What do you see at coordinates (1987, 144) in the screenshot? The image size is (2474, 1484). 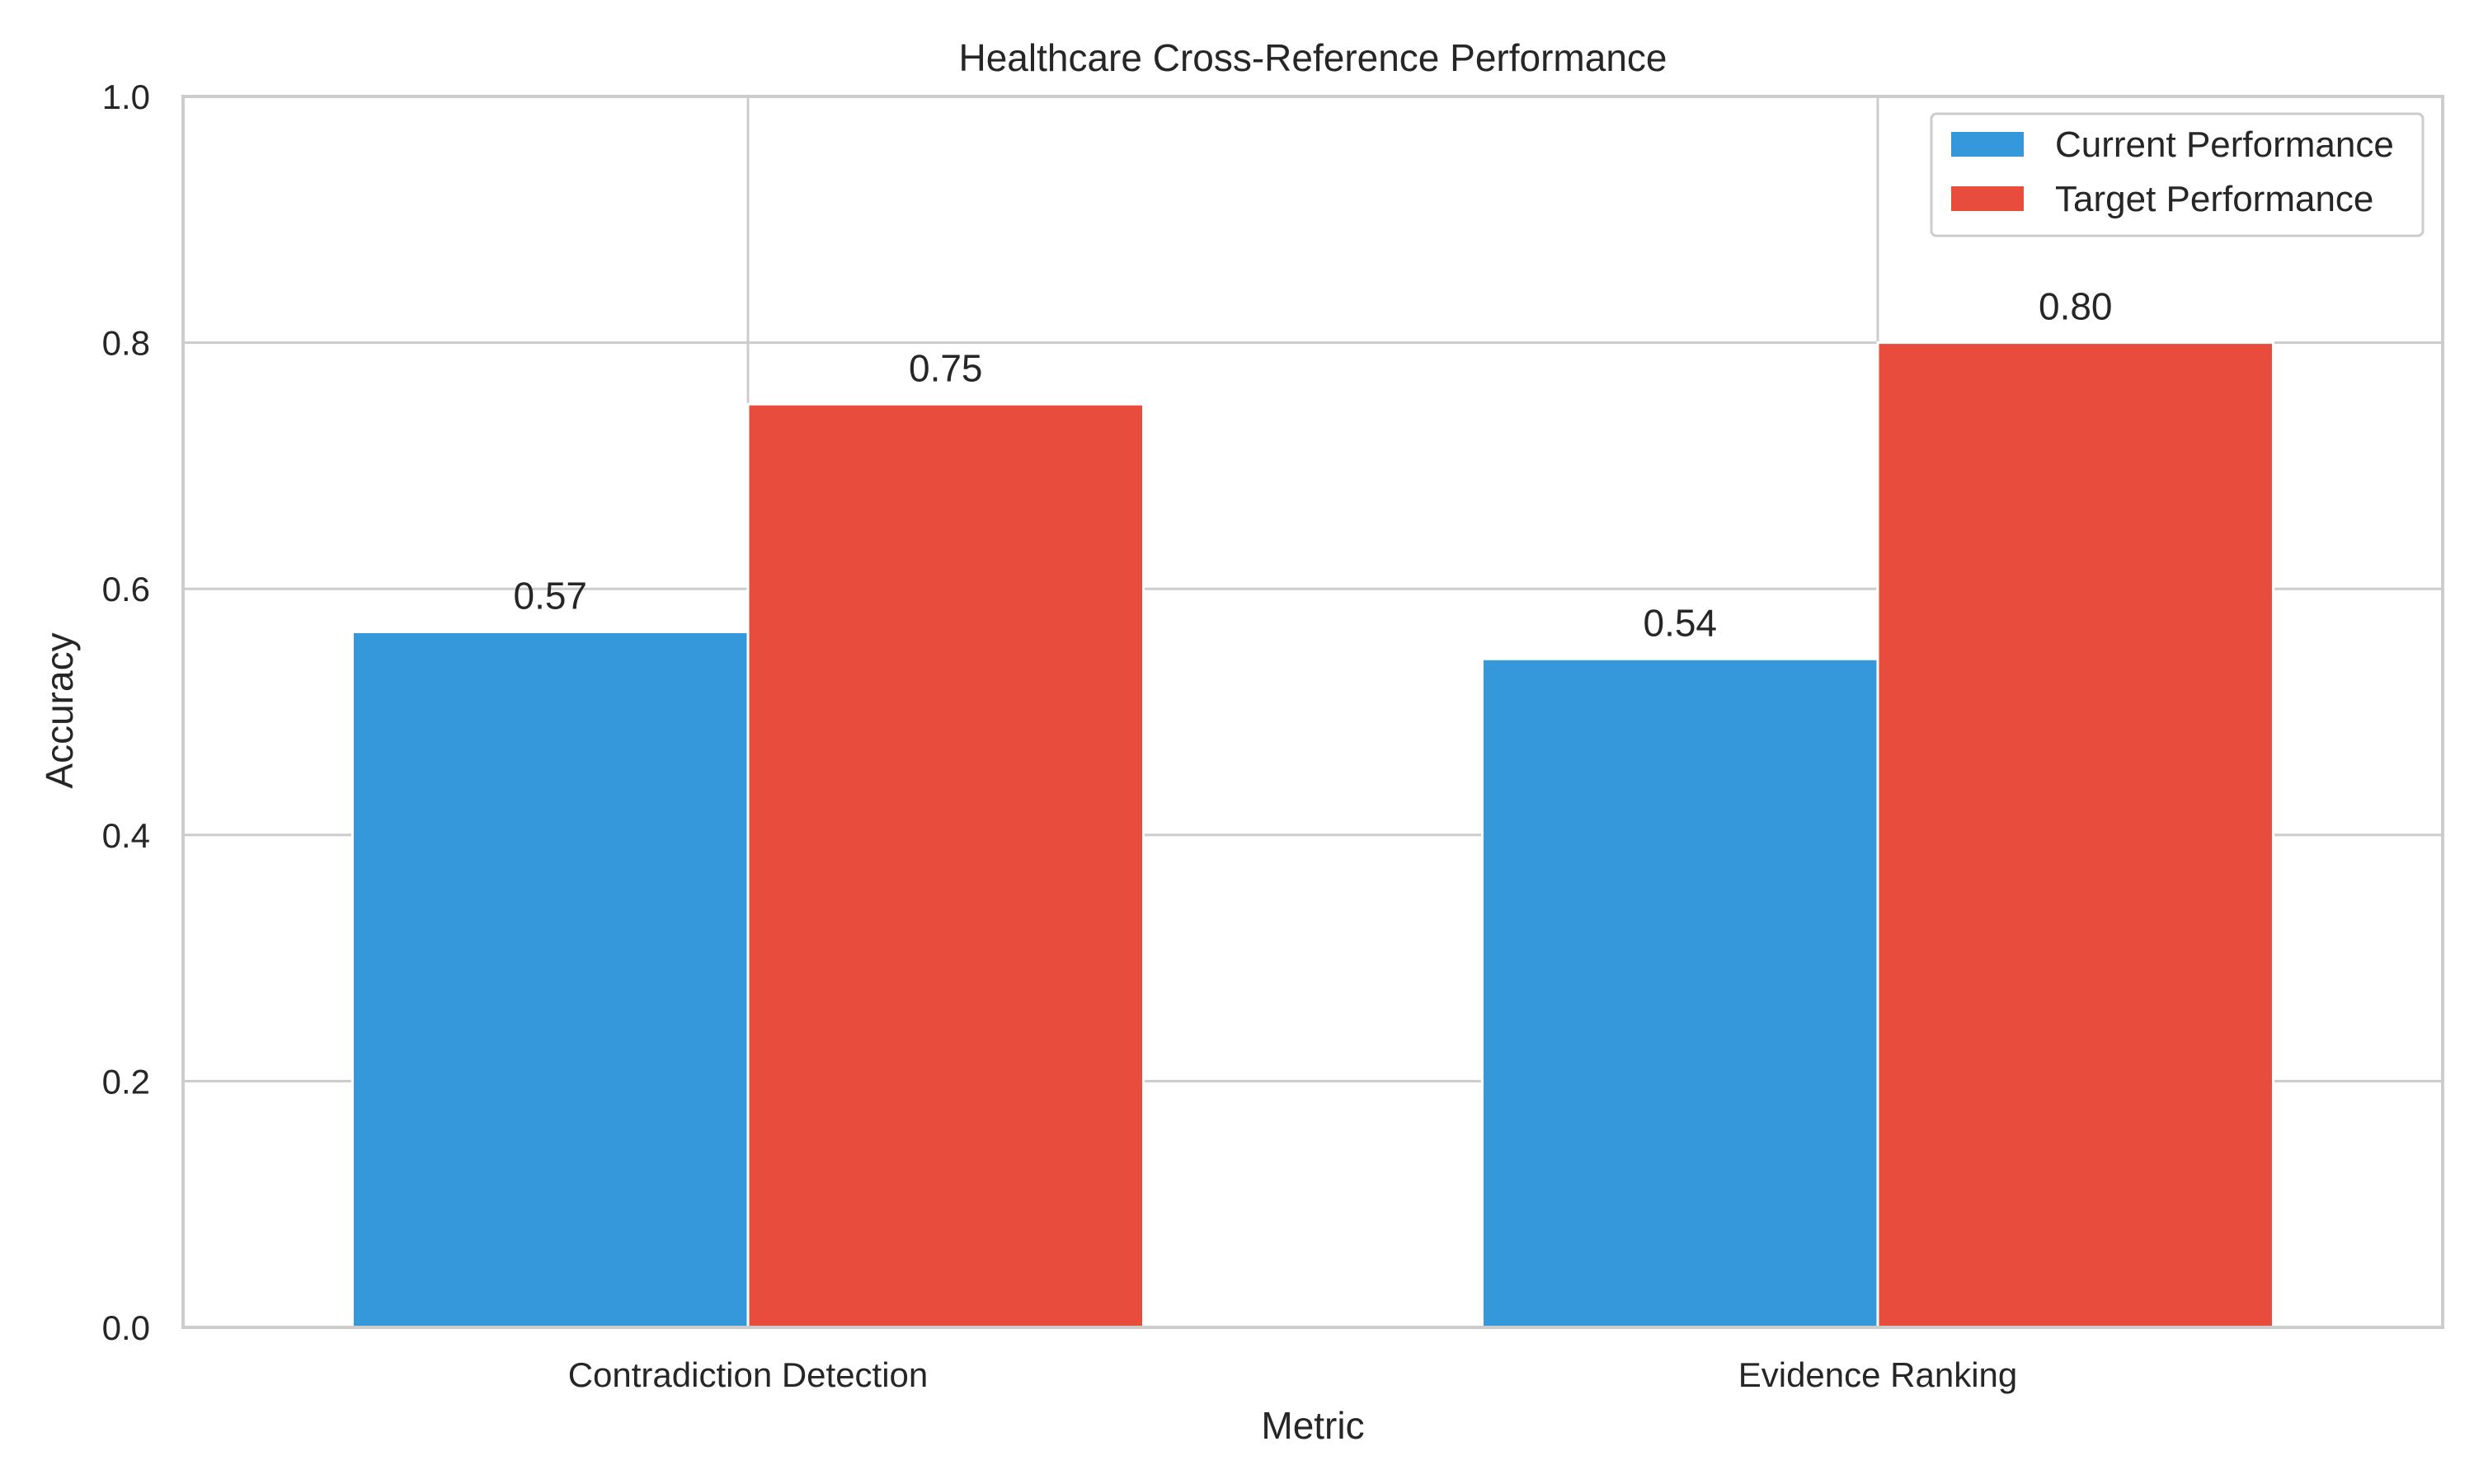 I see `legend-swatch-current` at bounding box center [1987, 144].